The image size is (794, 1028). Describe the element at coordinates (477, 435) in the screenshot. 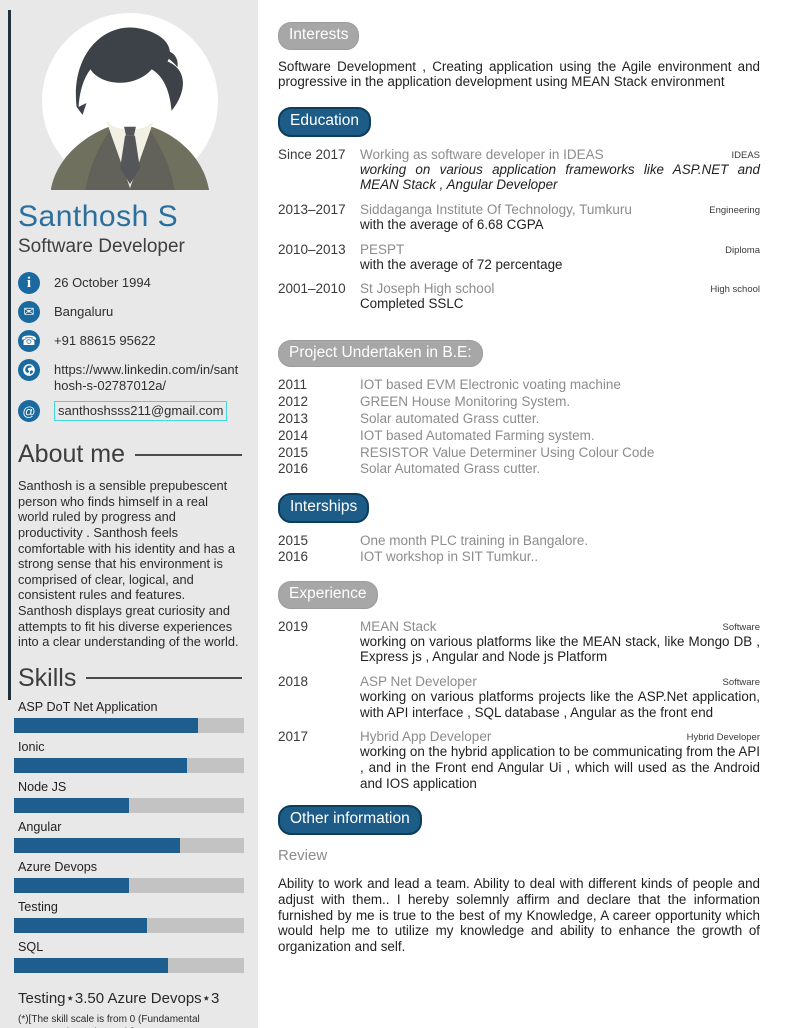

I see `project-text: IOT based Automated Farming system.` at that location.